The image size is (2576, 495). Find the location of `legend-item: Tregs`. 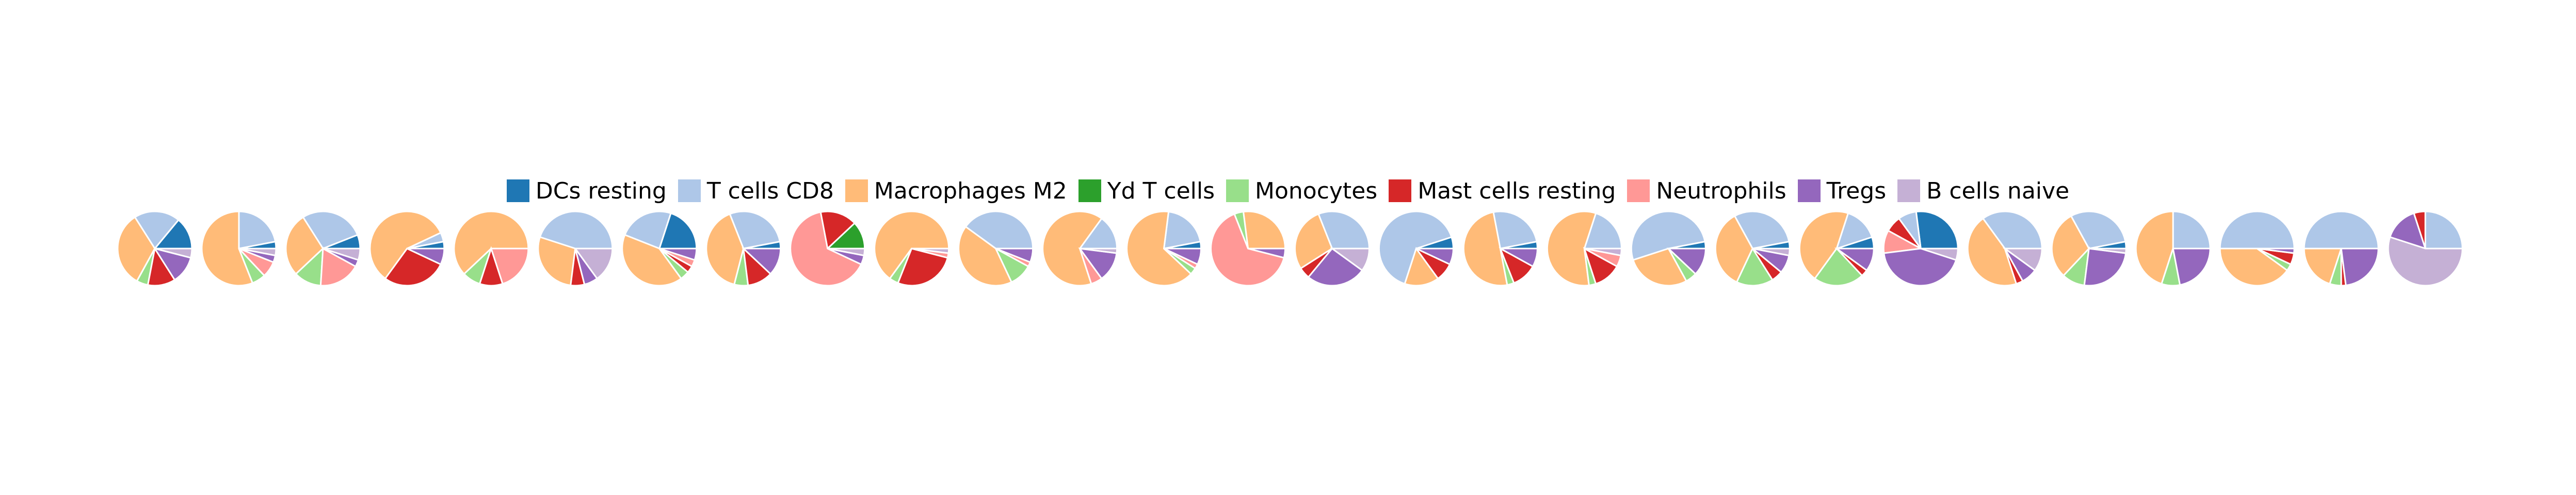

legend-item: Tregs is located at coordinates (1842, 190).